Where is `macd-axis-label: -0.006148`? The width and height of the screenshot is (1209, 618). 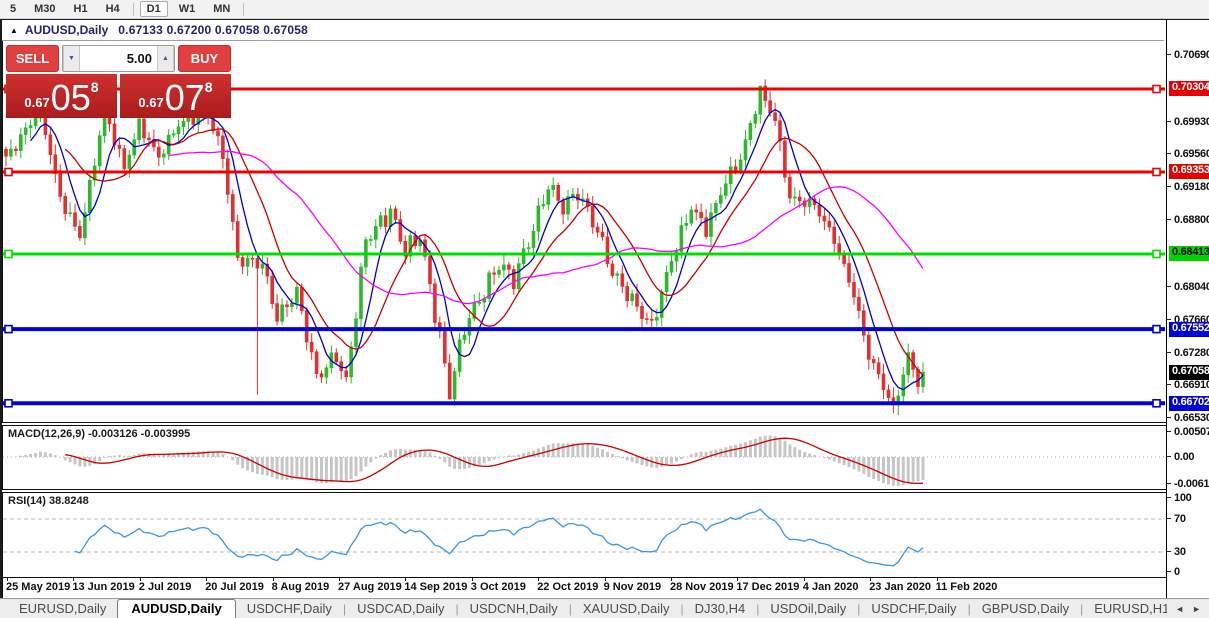 macd-axis-label: -0.006148 is located at coordinates (1188, 484).